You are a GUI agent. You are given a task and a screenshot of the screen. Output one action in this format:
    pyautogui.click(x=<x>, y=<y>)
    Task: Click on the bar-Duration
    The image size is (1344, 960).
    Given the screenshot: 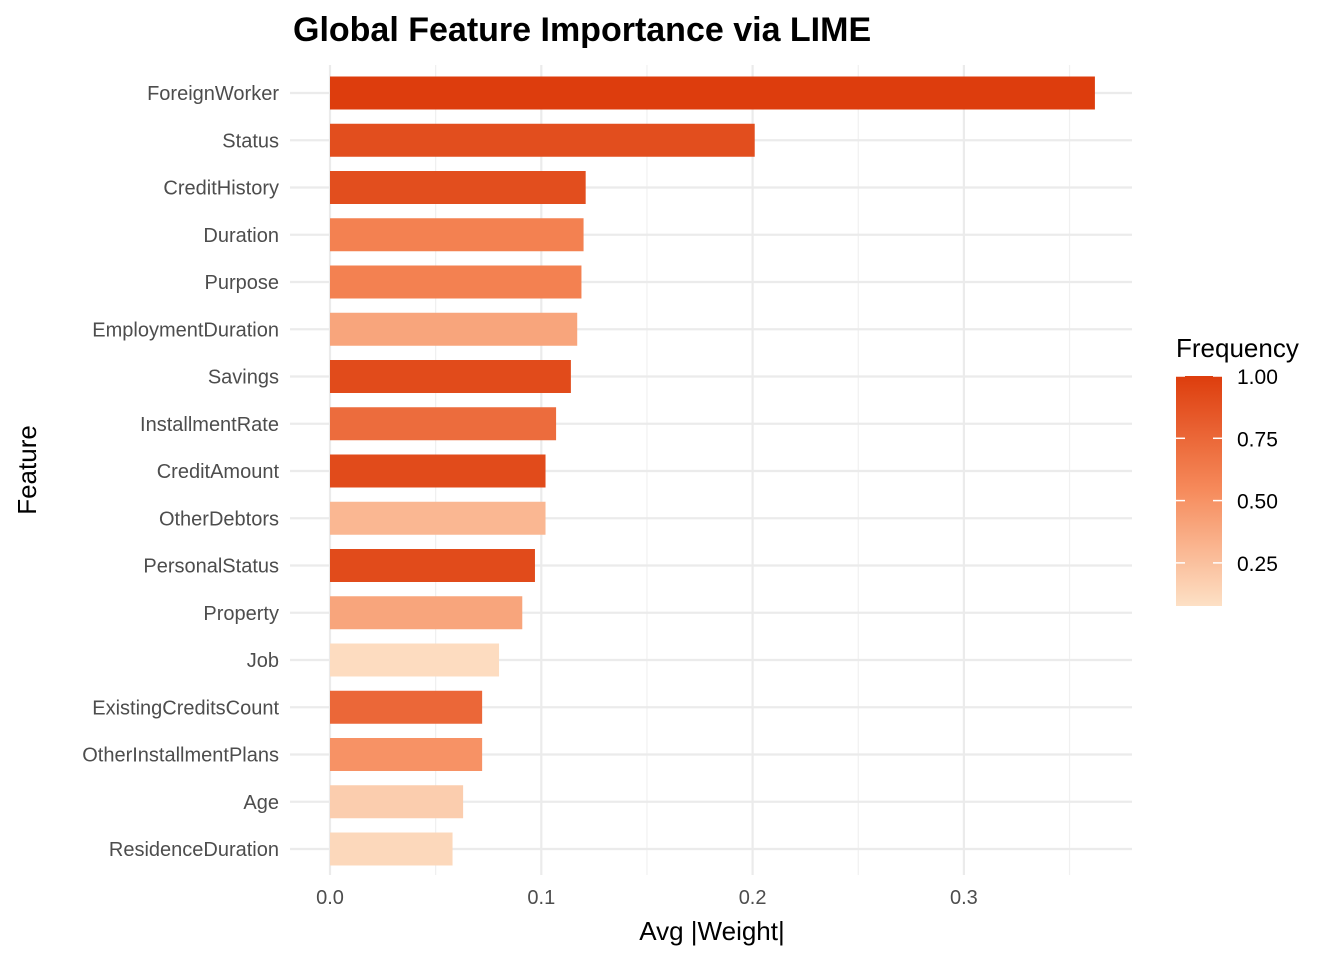 What is the action you would take?
    pyautogui.click(x=457, y=235)
    